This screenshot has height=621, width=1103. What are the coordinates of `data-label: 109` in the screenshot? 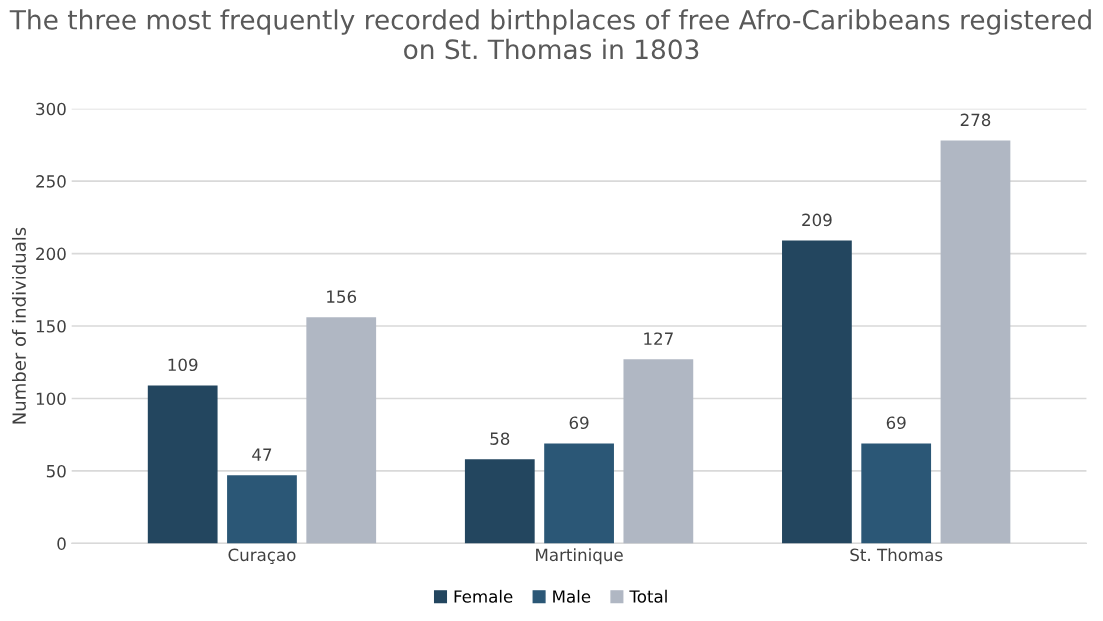 It's located at (183, 365).